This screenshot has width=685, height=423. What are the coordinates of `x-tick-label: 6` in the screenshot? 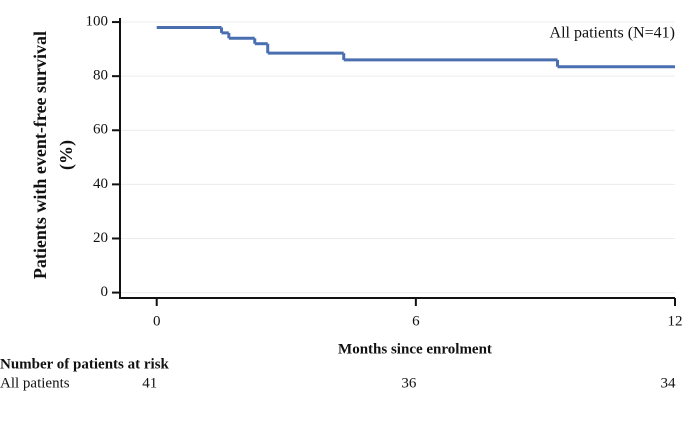 It's located at (416, 321).